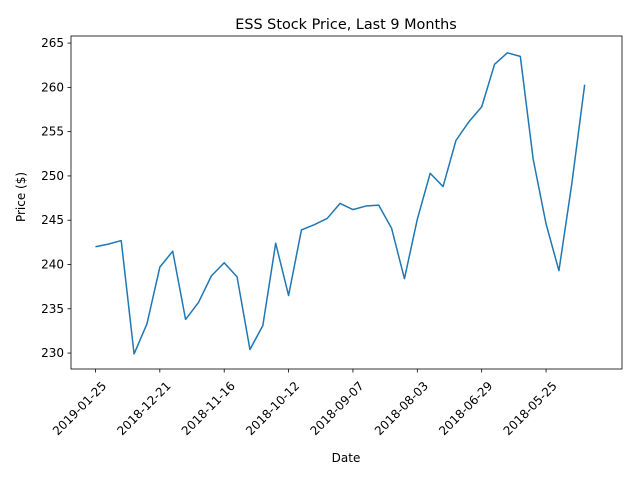 The width and height of the screenshot is (640, 480). What do you see at coordinates (21, 197) in the screenshot?
I see `y-axis-label: Price ($)` at bounding box center [21, 197].